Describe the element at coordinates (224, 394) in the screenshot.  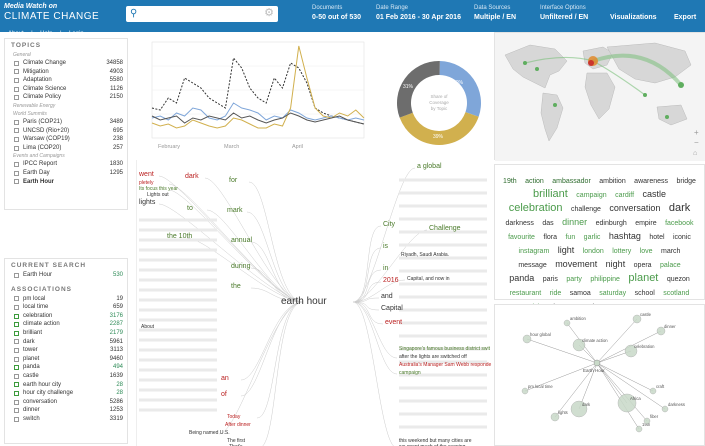
I see `tree-word: of` at that location.